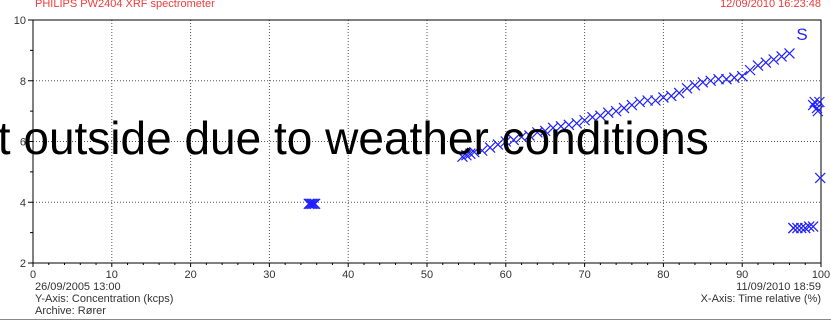 This screenshot has height=323, width=831. What do you see at coordinates (23, 264) in the screenshot?
I see `y-tick-label: 2` at bounding box center [23, 264].